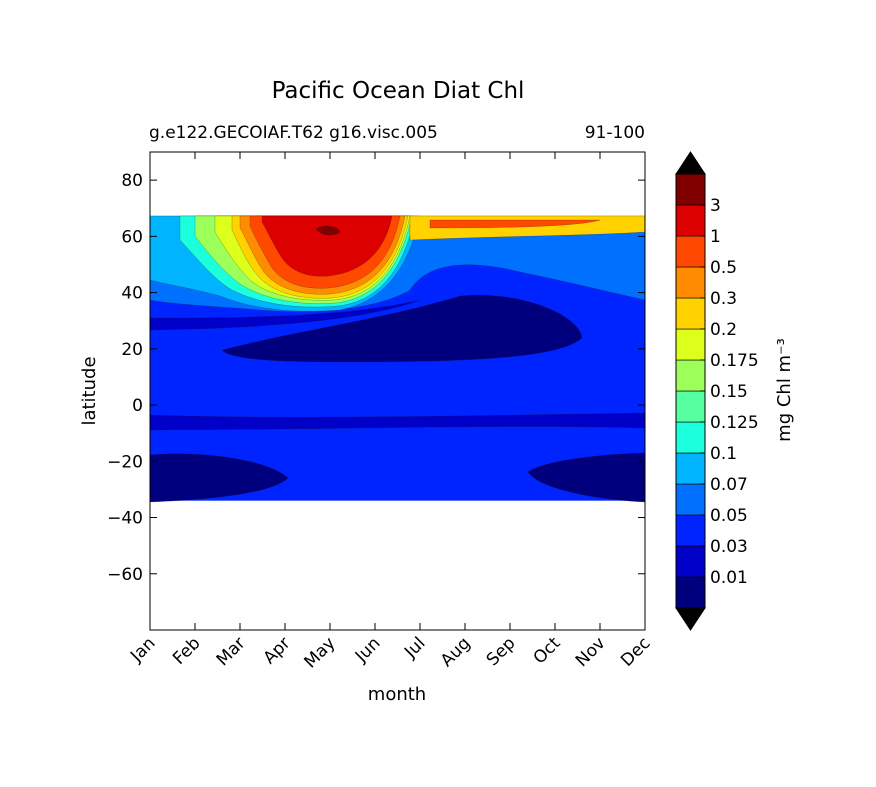  Describe the element at coordinates (729, 516) in the screenshot. I see `colorbar-tick-label: 0.05` at that location.